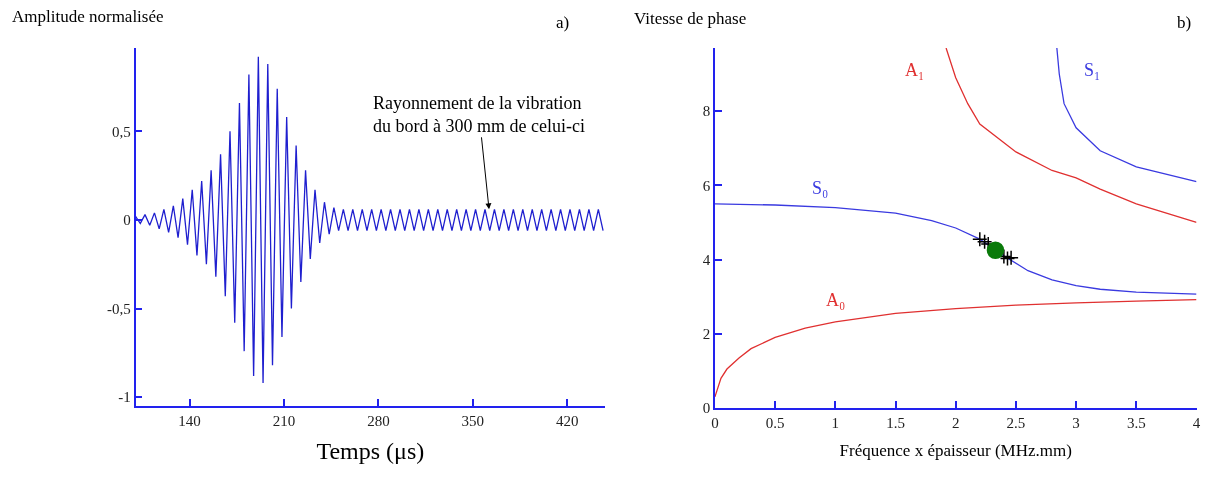  What do you see at coordinates (1092, 70) in the screenshot?
I see `series-label: S₁` at bounding box center [1092, 70].